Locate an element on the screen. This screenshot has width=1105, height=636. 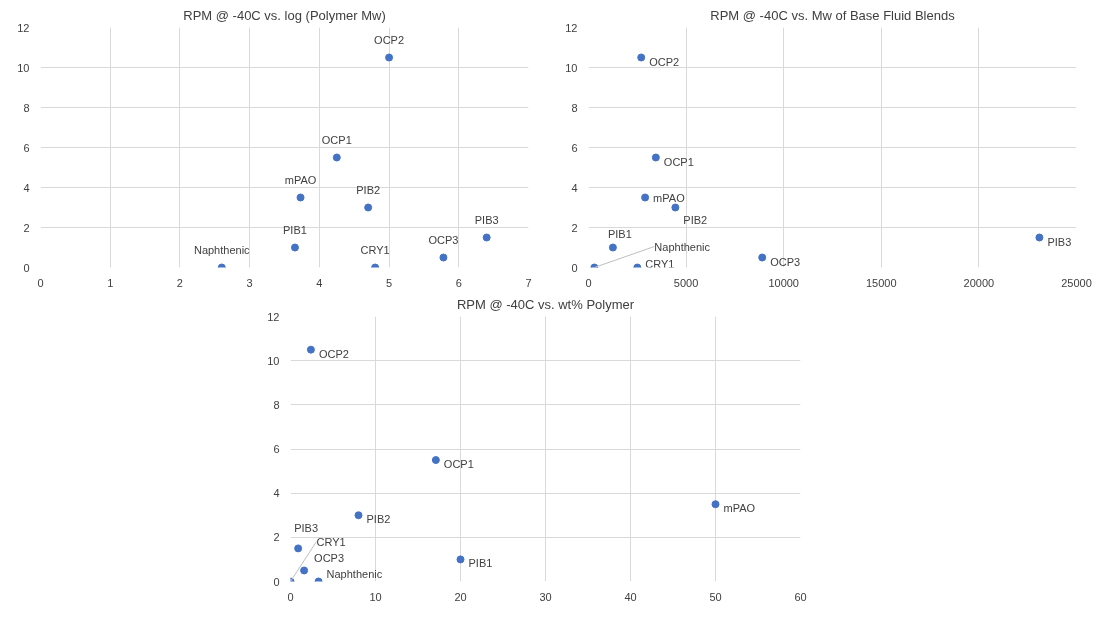
chart-title: RPM @ -40C vs. Mw of Base Fluid Blends is located at coordinates (833, 15).